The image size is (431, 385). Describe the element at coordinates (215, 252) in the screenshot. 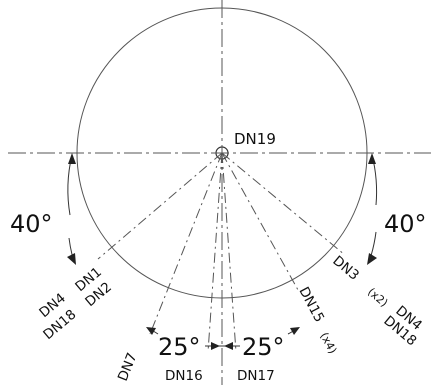

I see `ray-dn16` at that location.